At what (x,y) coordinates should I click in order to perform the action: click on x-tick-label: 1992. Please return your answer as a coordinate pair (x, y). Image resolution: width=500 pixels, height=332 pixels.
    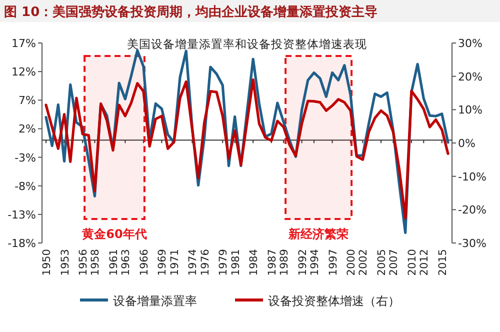
    Looking at the image, I should click on (302, 262).